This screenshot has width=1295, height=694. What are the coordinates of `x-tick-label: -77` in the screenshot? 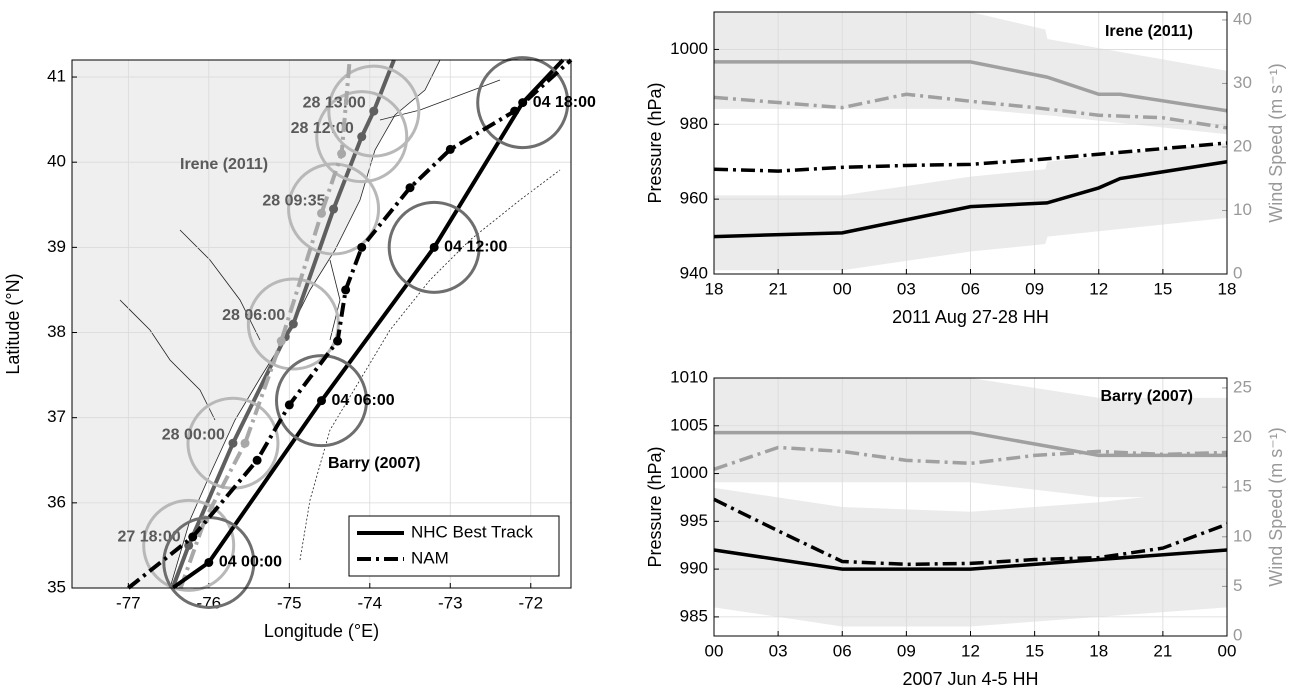 It's located at (128, 602).